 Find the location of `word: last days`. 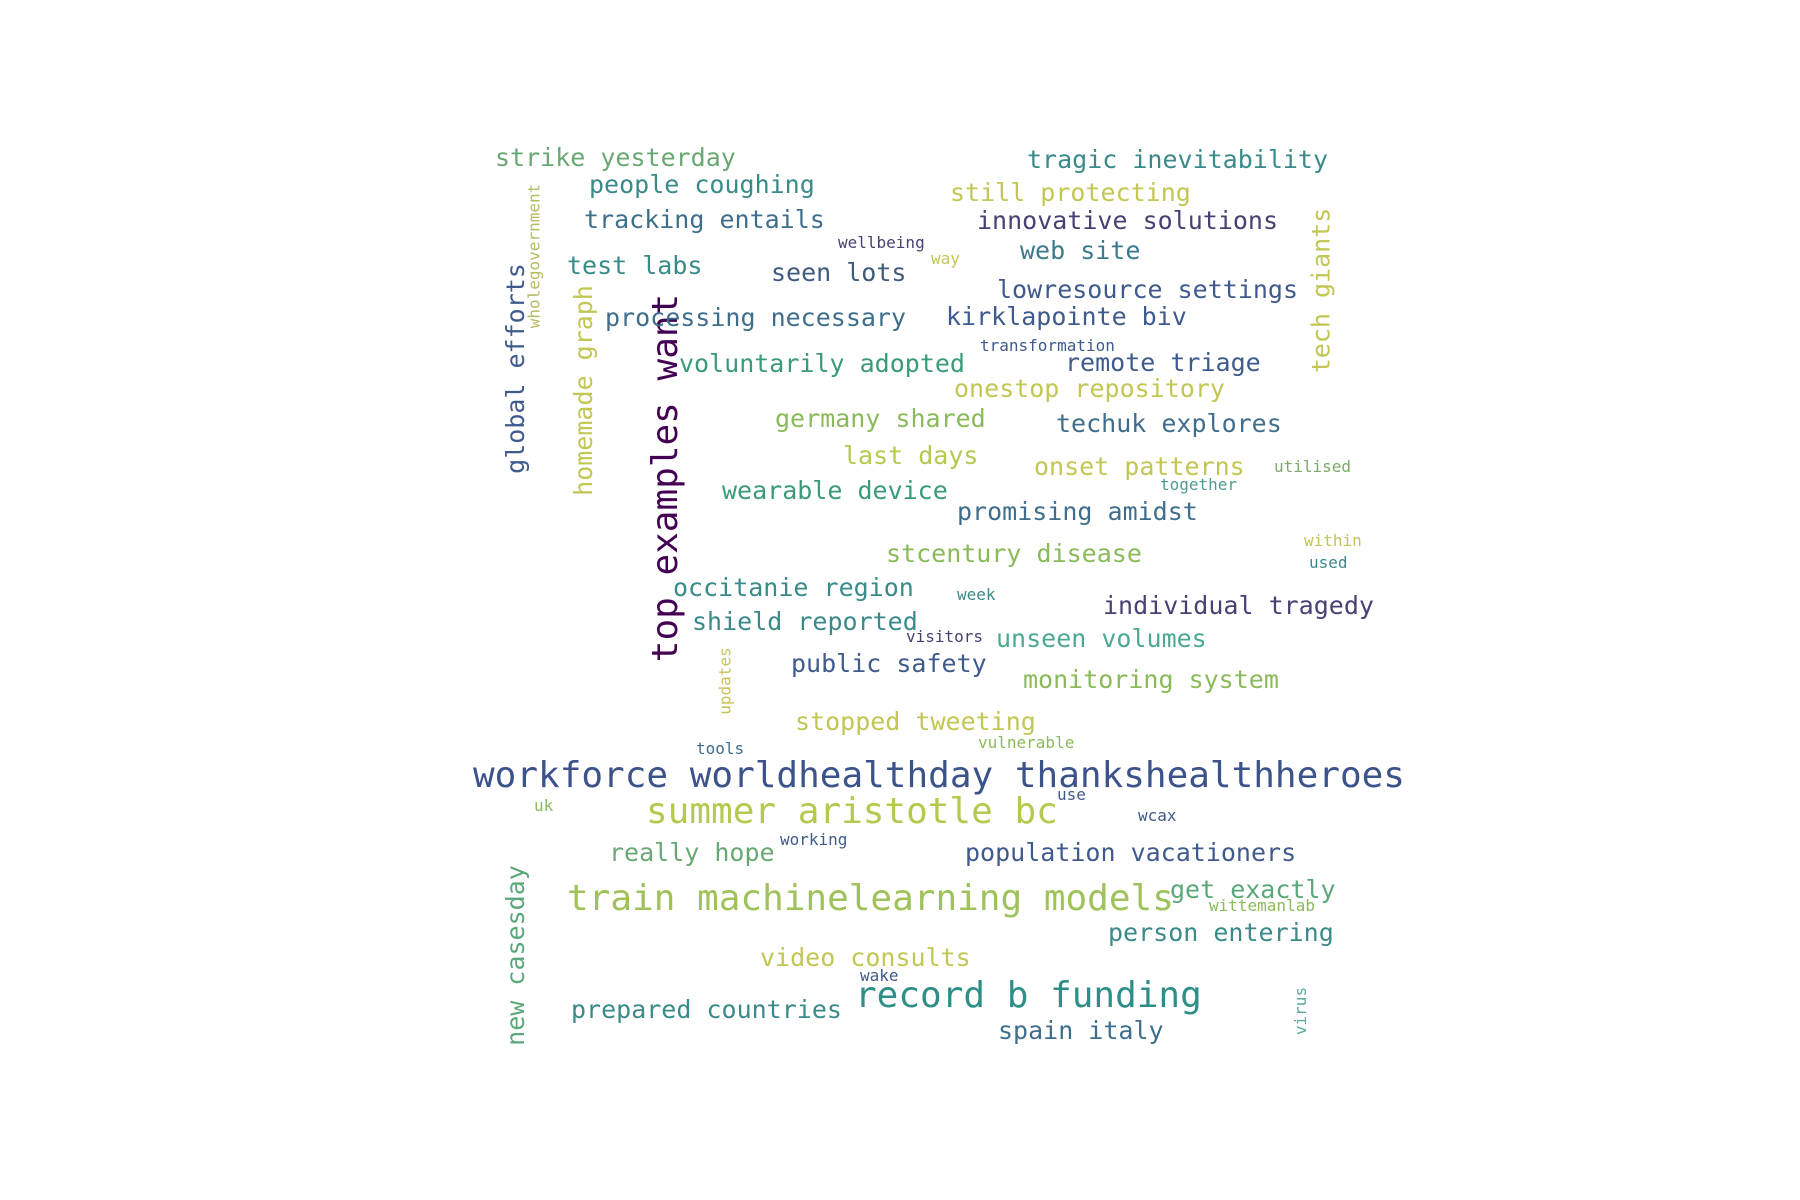

word: last days is located at coordinates (911, 455).